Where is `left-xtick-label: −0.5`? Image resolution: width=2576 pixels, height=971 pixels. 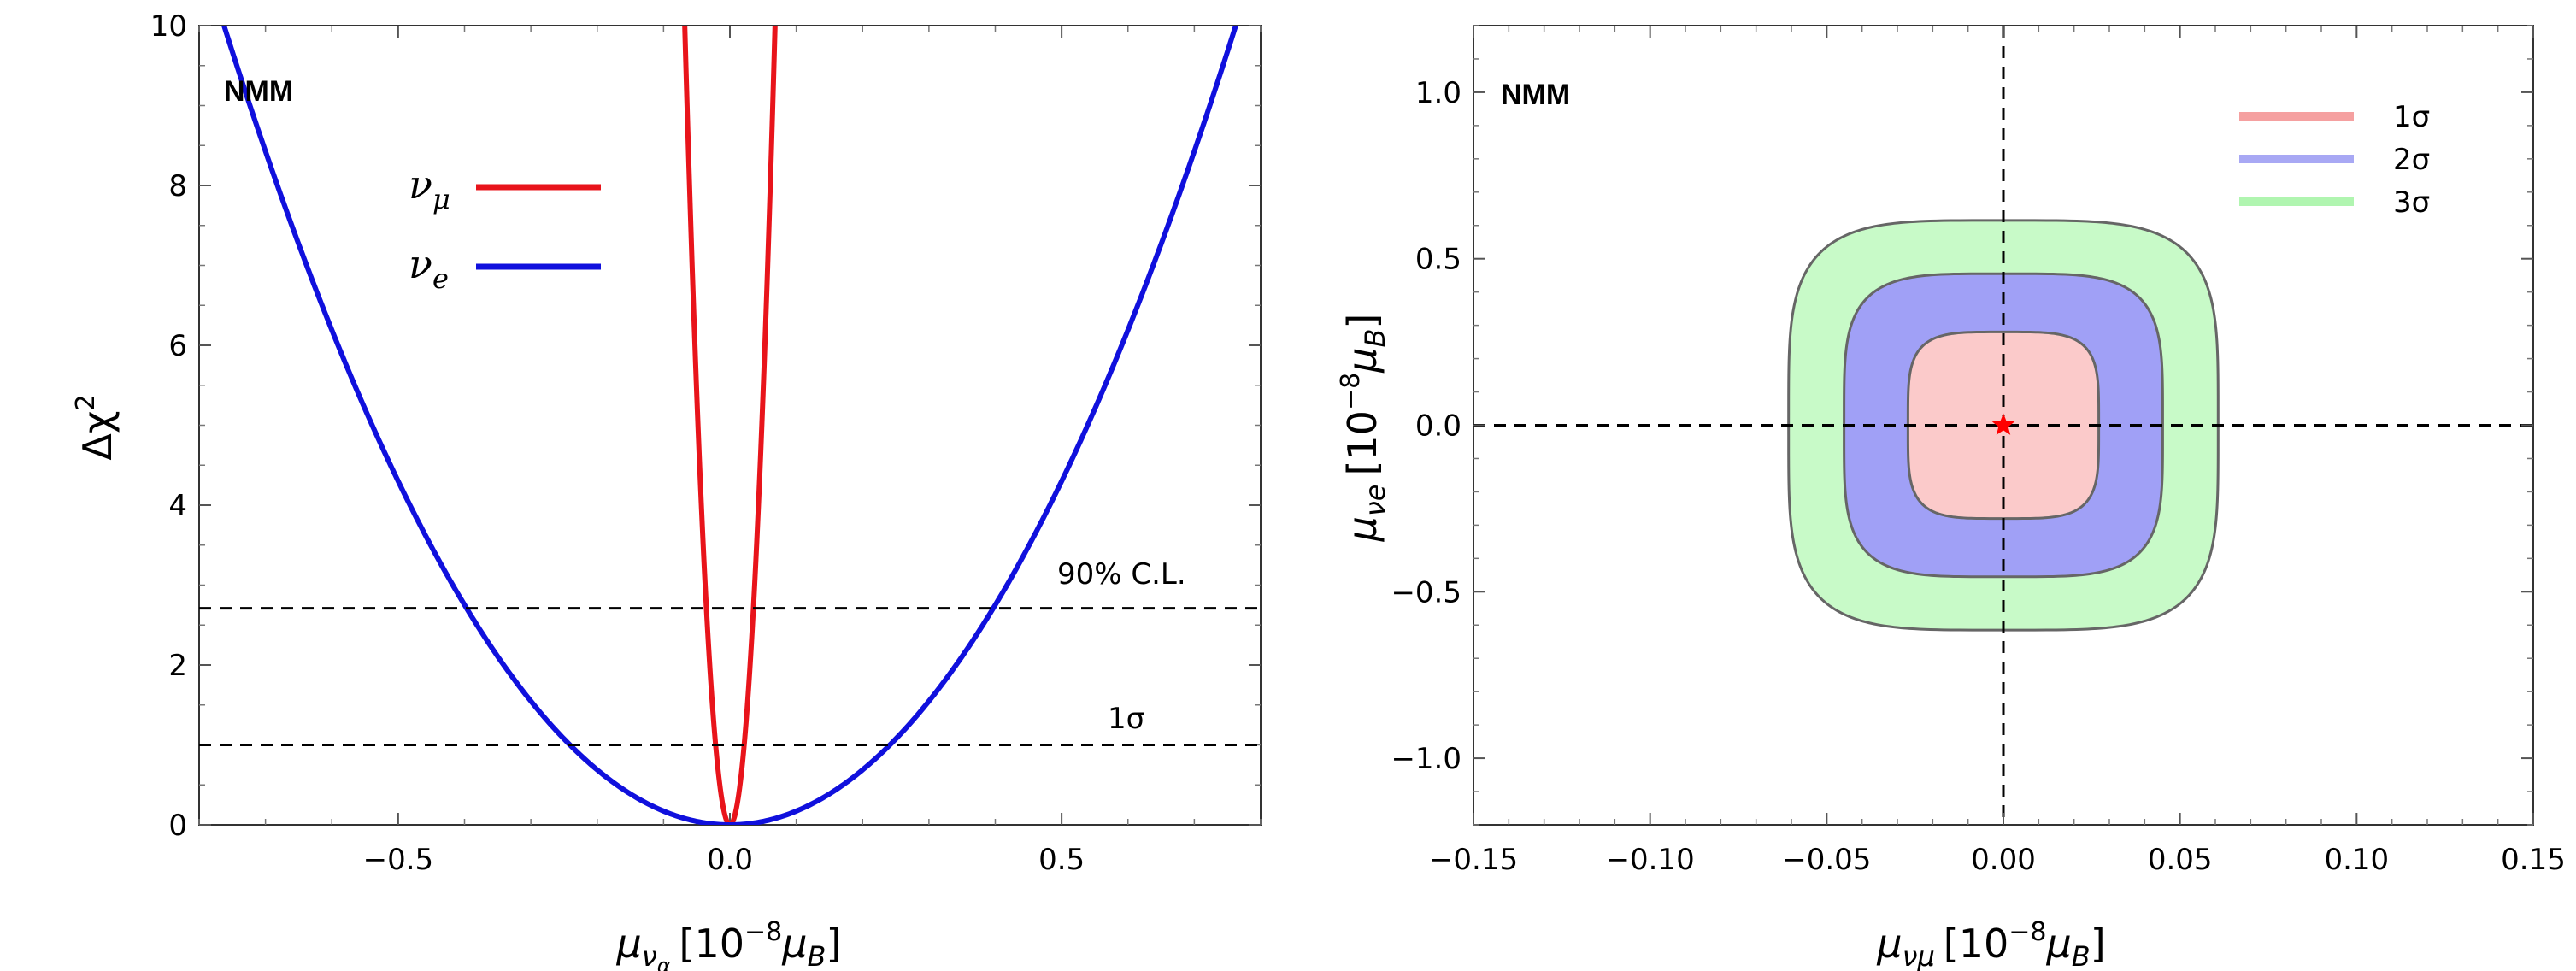
left-xtick-label: −0.5 is located at coordinates (398, 860).